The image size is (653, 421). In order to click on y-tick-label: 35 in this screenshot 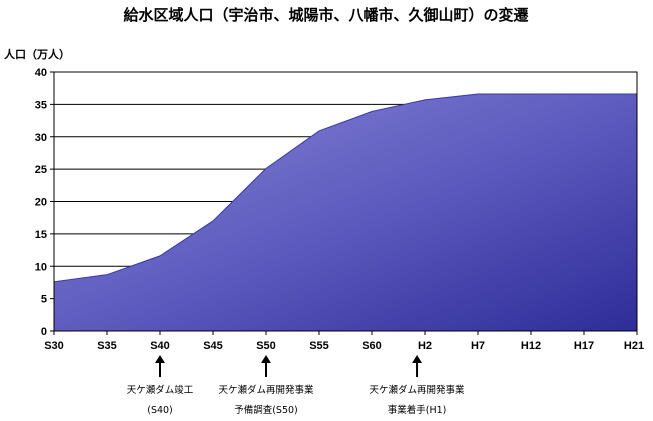, I will do `click(41, 105)`.